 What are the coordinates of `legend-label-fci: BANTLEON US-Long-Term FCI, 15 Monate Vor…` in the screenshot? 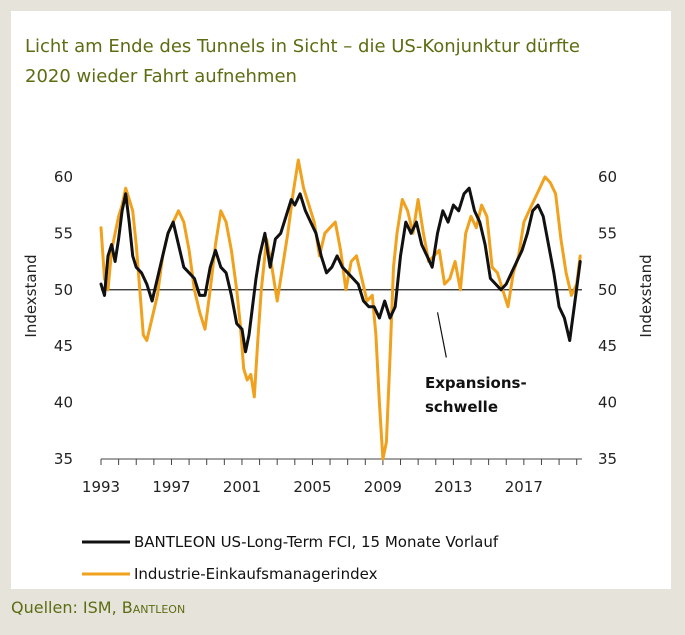 It's located at (316, 542).